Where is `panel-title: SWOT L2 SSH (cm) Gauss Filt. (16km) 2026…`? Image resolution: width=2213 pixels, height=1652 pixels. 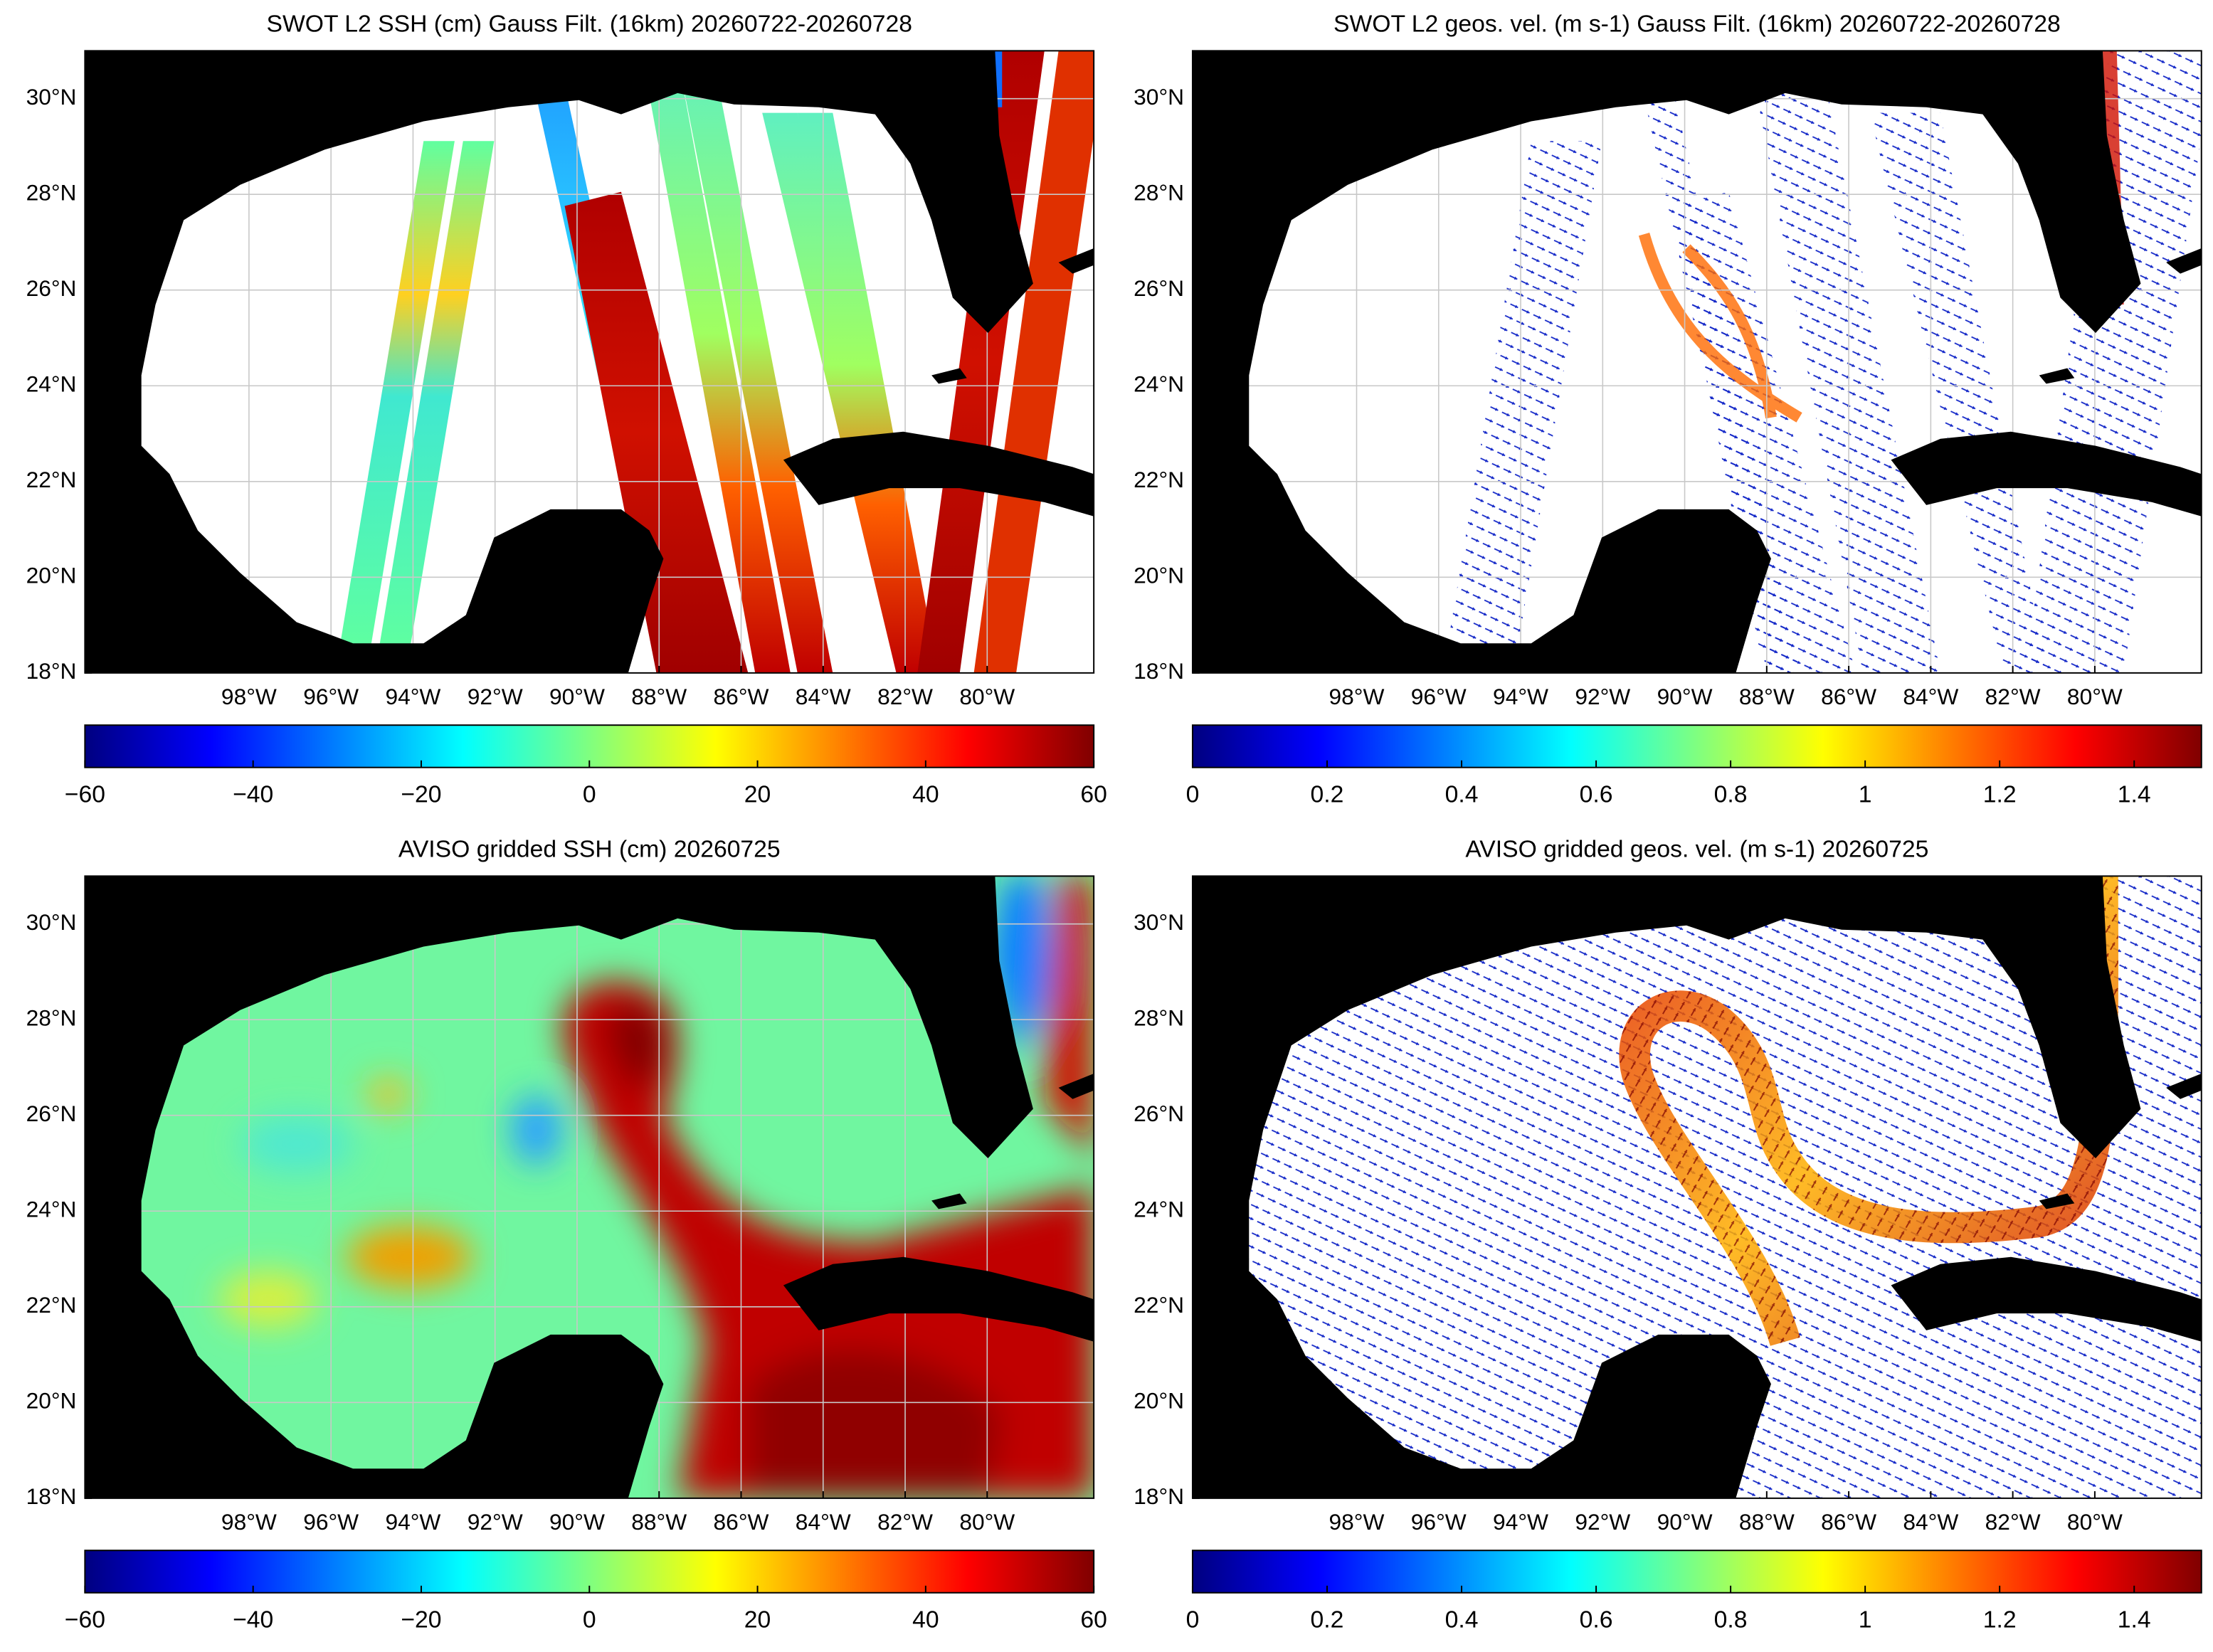 panel-title: SWOT L2 SSH (cm) Gauss Filt. (16km) 2026… is located at coordinates (589, 24).